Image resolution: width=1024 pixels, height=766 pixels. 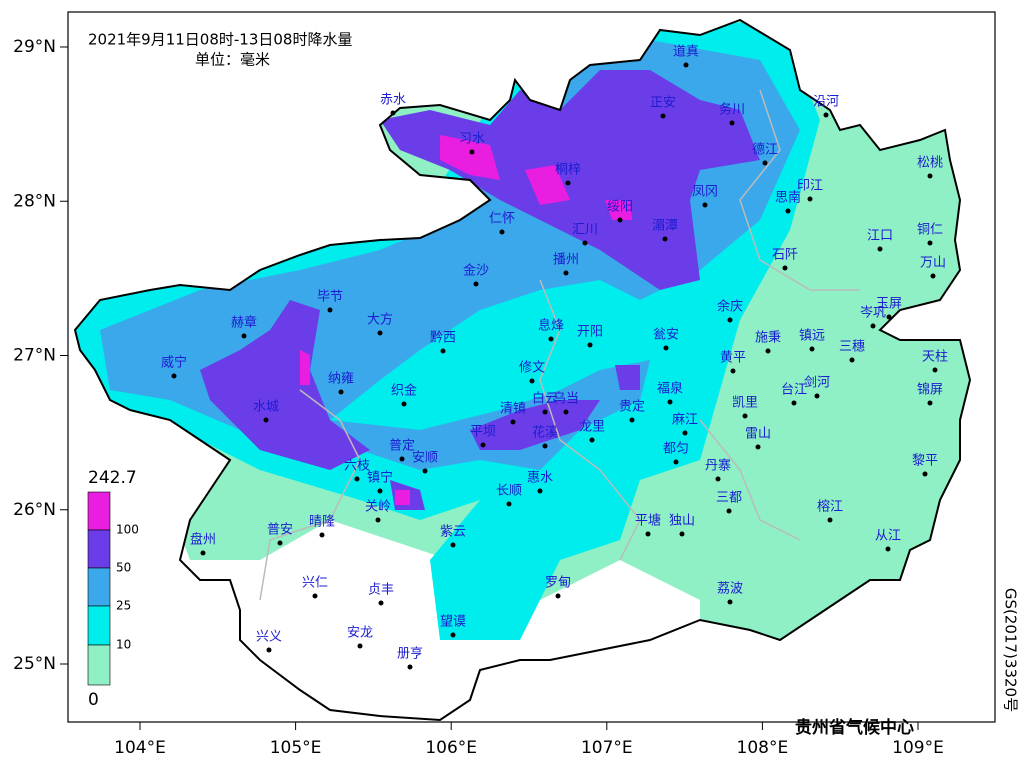 I want to click on city-label: 修文, so click(x=532, y=368).